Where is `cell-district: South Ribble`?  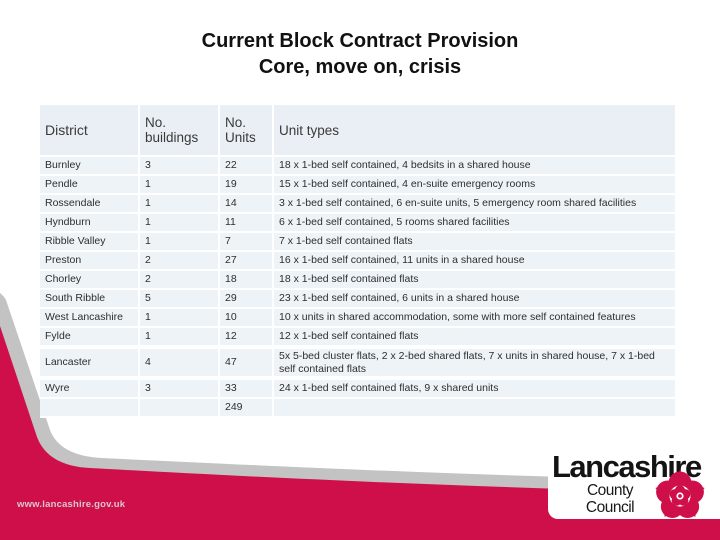 cell-district: South Ribble is located at coordinates (90, 299).